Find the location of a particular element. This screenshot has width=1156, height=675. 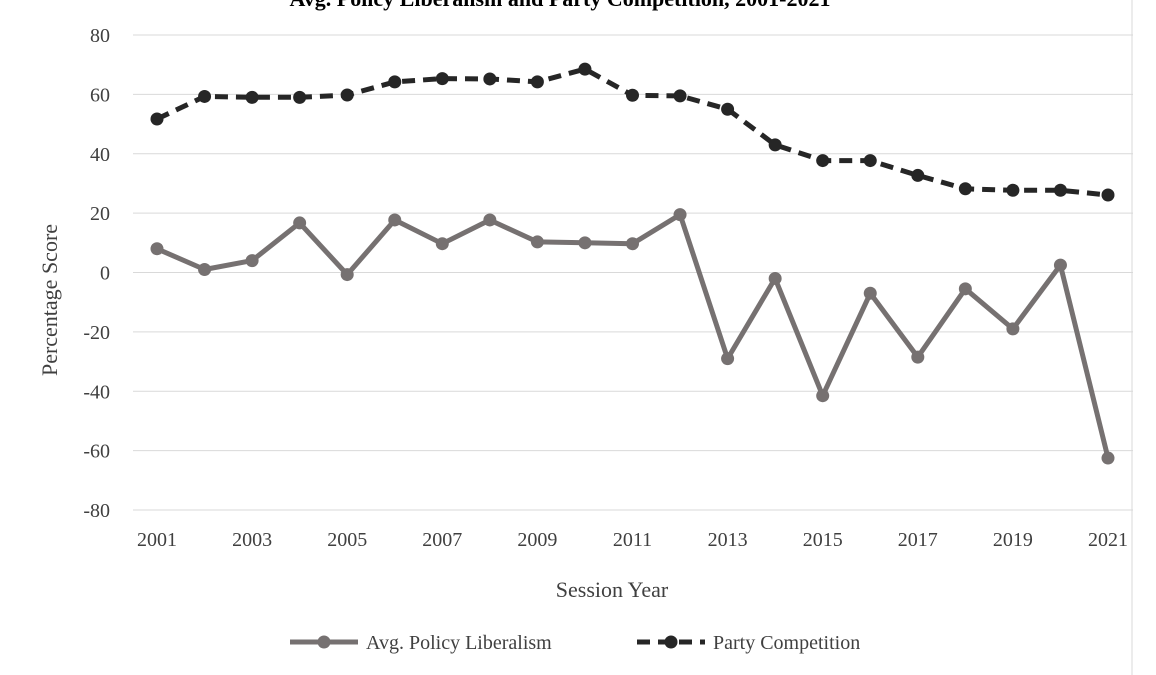

y-tick-label: -20 is located at coordinates (96, 333).